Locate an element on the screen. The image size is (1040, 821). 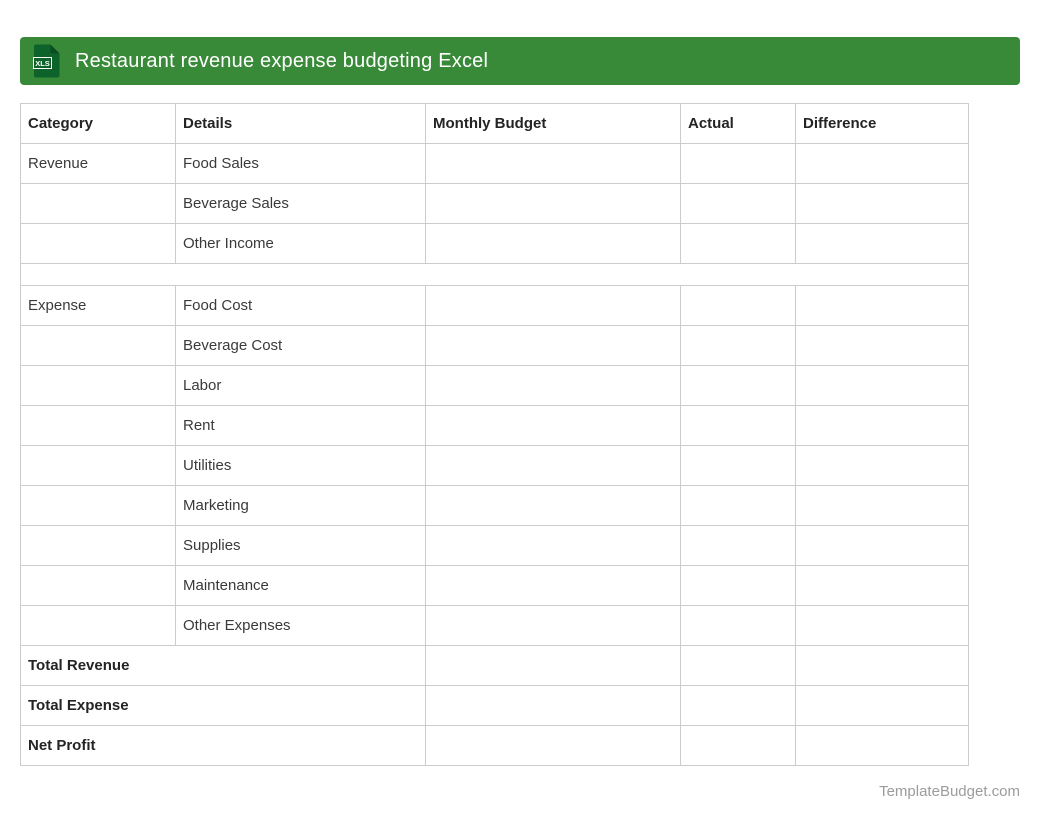
cell-details: Supplies is located at coordinates (300, 545).